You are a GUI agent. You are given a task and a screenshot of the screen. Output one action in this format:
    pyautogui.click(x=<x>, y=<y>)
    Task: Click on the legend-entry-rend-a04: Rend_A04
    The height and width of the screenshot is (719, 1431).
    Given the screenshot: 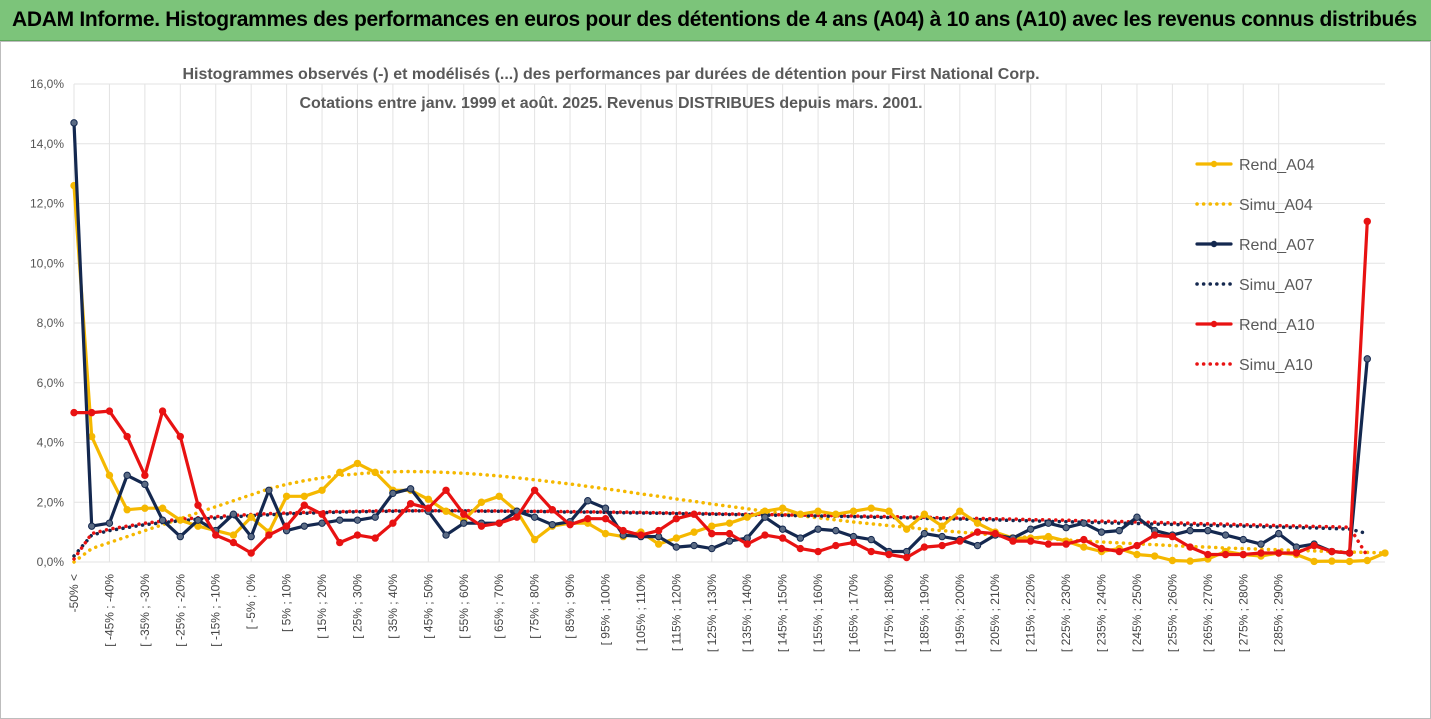 What is the action you would take?
    pyautogui.click(x=1255, y=165)
    